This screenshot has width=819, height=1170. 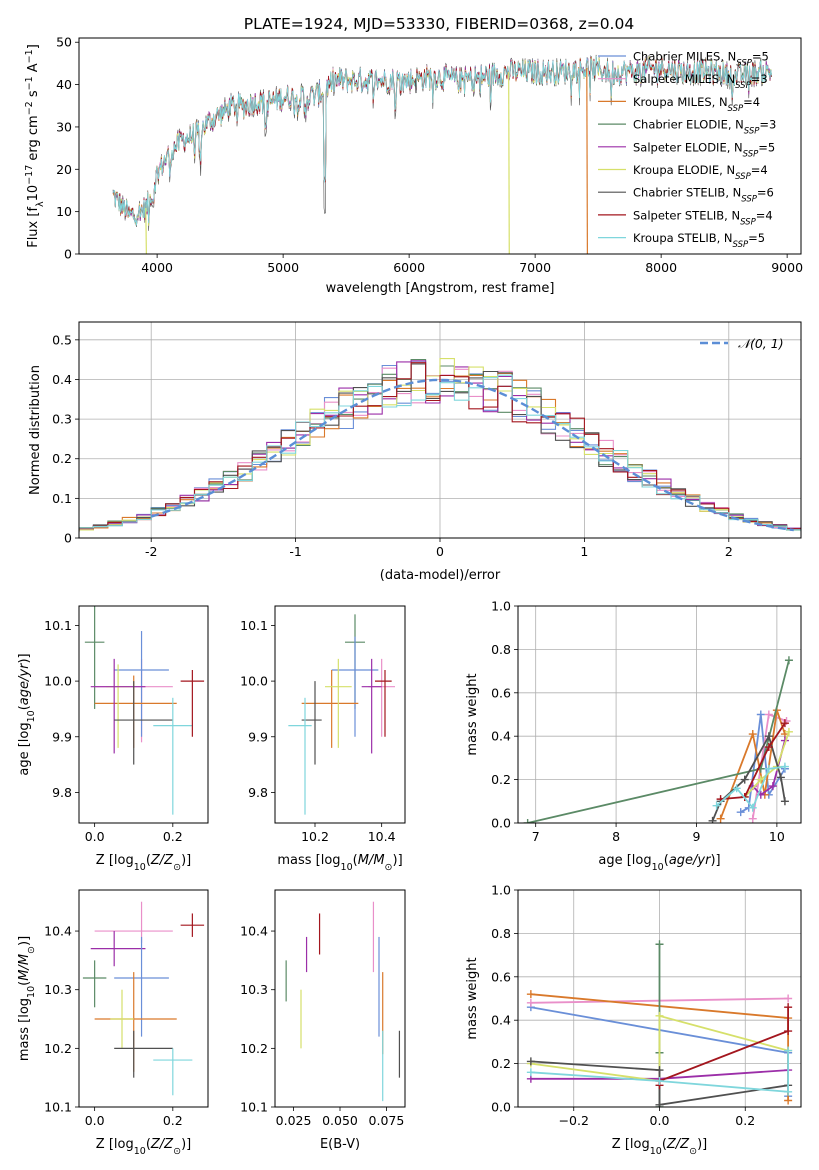 I want to click on ticks-mass-vs-Z: 0.0 0.2 10.1 10.2 10.3 10.4, so click(x=113, y=1026).